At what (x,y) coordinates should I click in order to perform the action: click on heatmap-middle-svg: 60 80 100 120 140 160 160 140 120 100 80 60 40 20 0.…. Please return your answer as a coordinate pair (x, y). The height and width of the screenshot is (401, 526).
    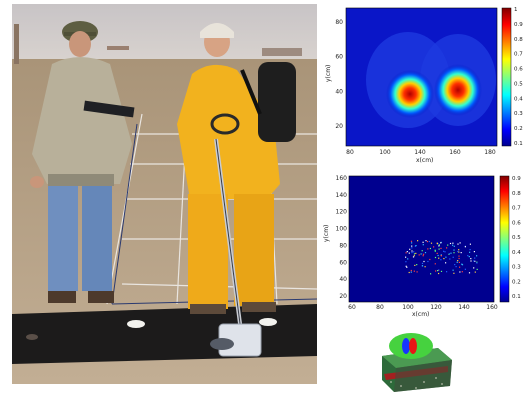
    Looking at the image, I should click on (422, 246).